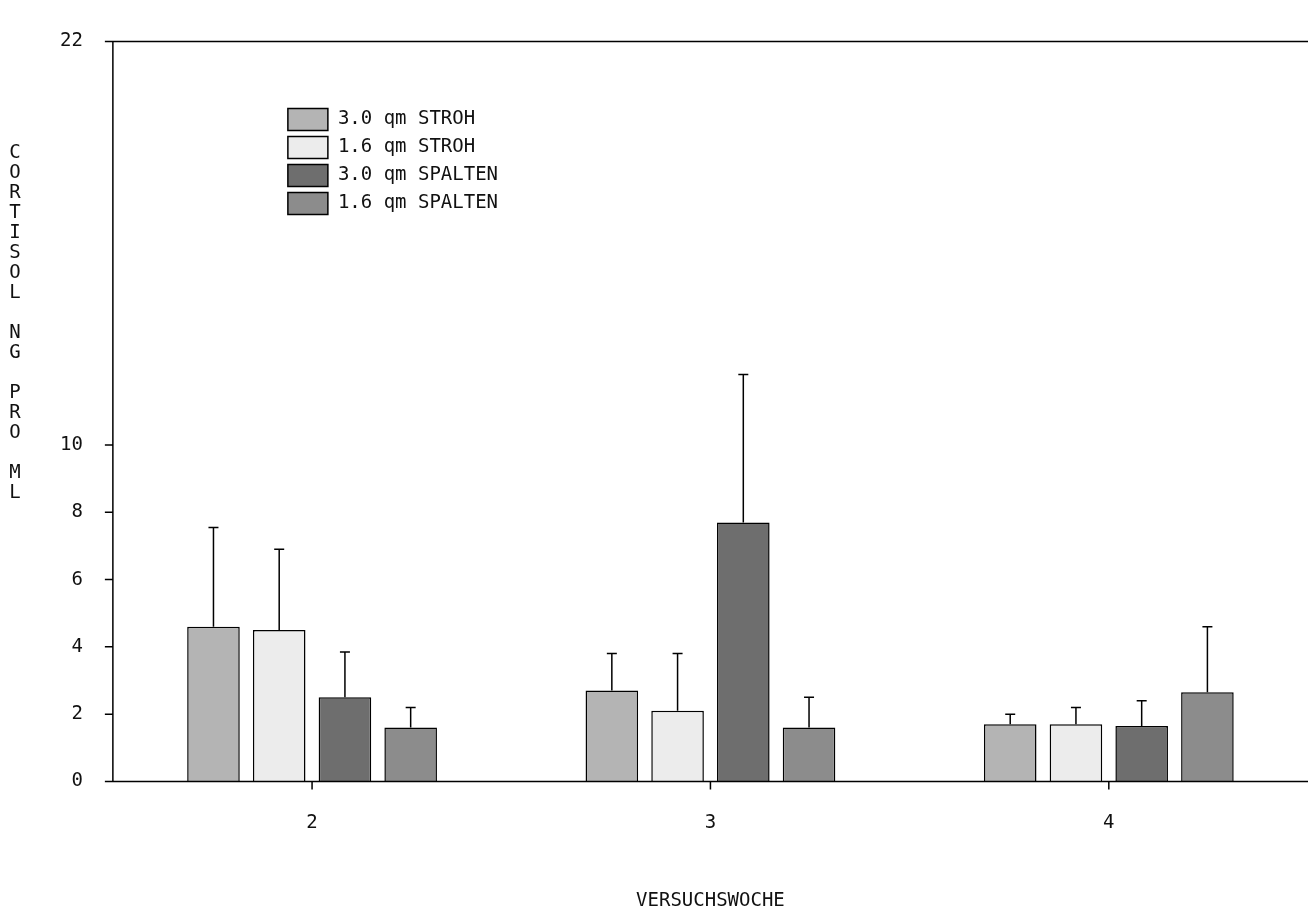 The image size is (1308, 921). What do you see at coordinates (710, 898) in the screenshot?
I see `x-axis-title: VERSUCHSWOCHE` at bounding box center [710, 898].